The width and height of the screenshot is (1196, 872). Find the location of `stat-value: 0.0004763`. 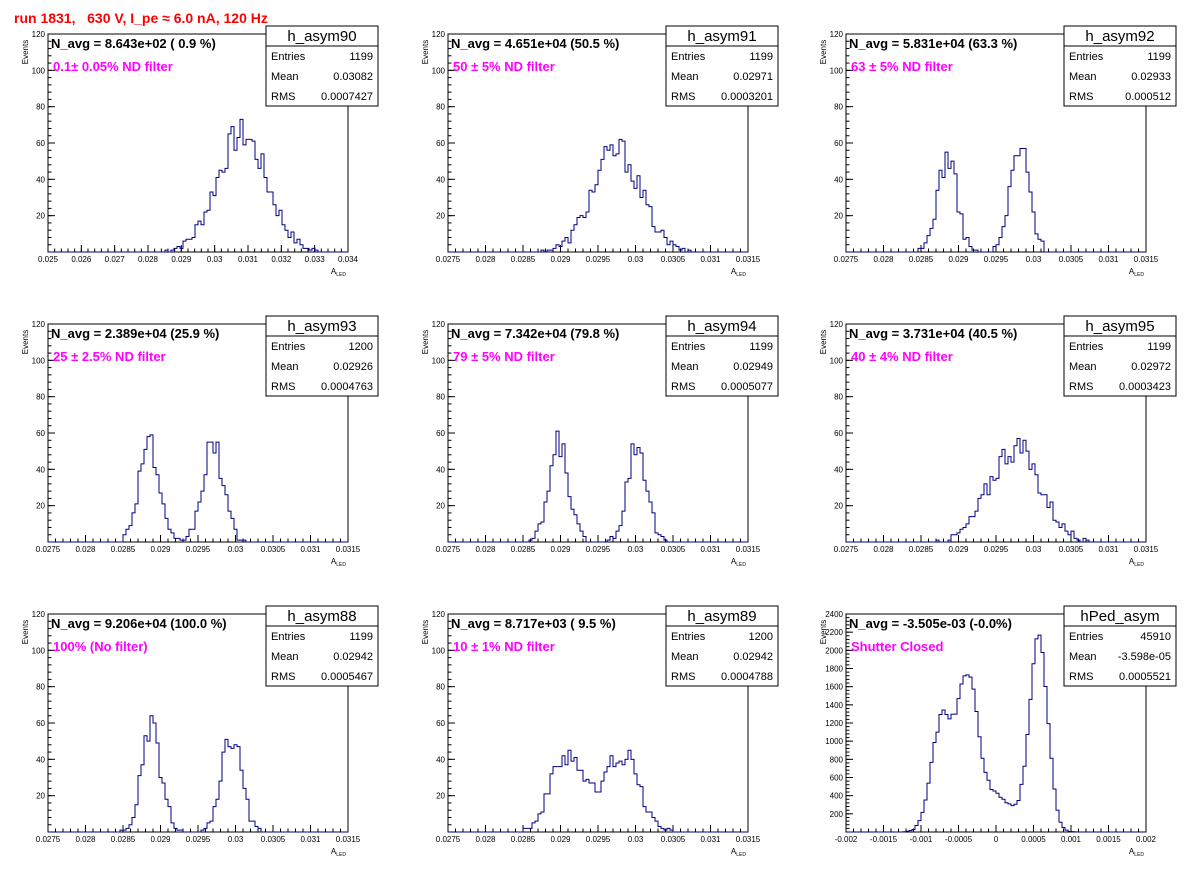

stat-value: 0.0004763 is located at coordinates (347, 387).